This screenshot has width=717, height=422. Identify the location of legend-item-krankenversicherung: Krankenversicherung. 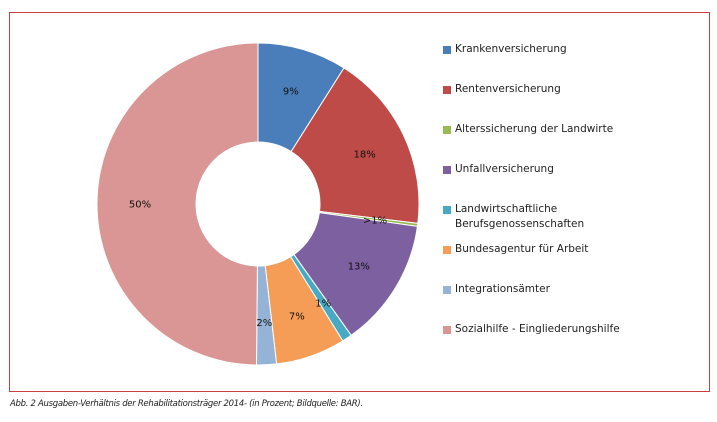
(549, 49).